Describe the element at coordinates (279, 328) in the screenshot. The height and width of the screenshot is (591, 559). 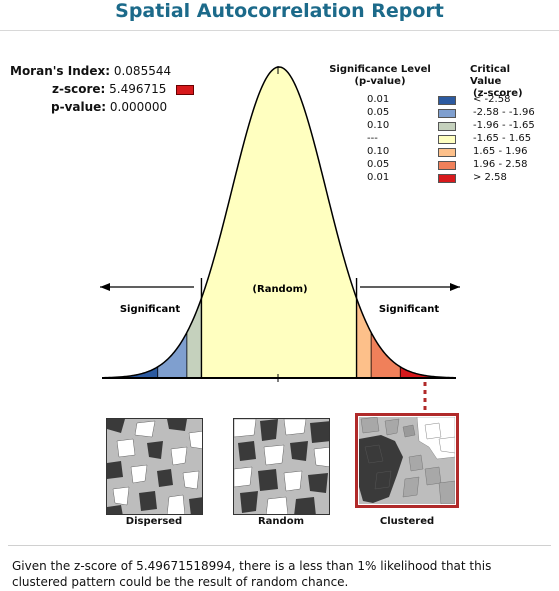
I see `curve-dividers` at that location.